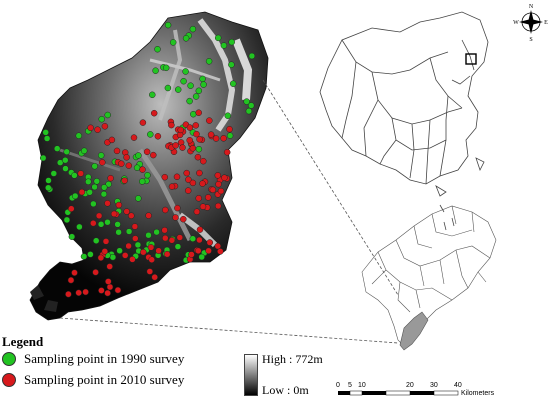 This screenshot has width=550, height=403. I want to click on scale-tick-20: 20, so click(410, 385).